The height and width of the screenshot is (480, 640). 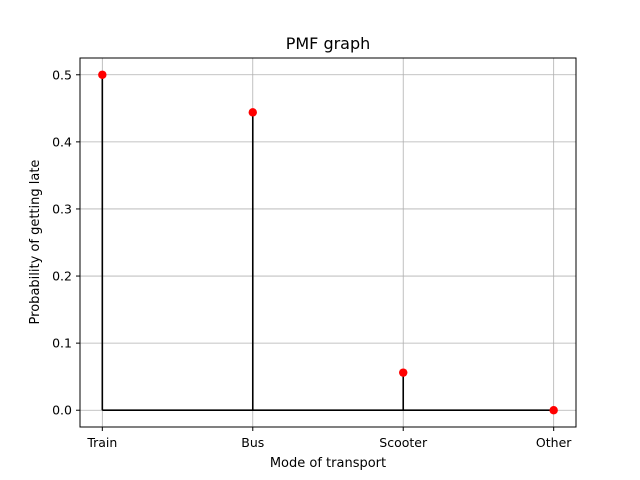 What do you see at coordinates (328, 463) in the screenshot?
I see `x-axis-label: Mode of transport` at bounding box center [328, 463].